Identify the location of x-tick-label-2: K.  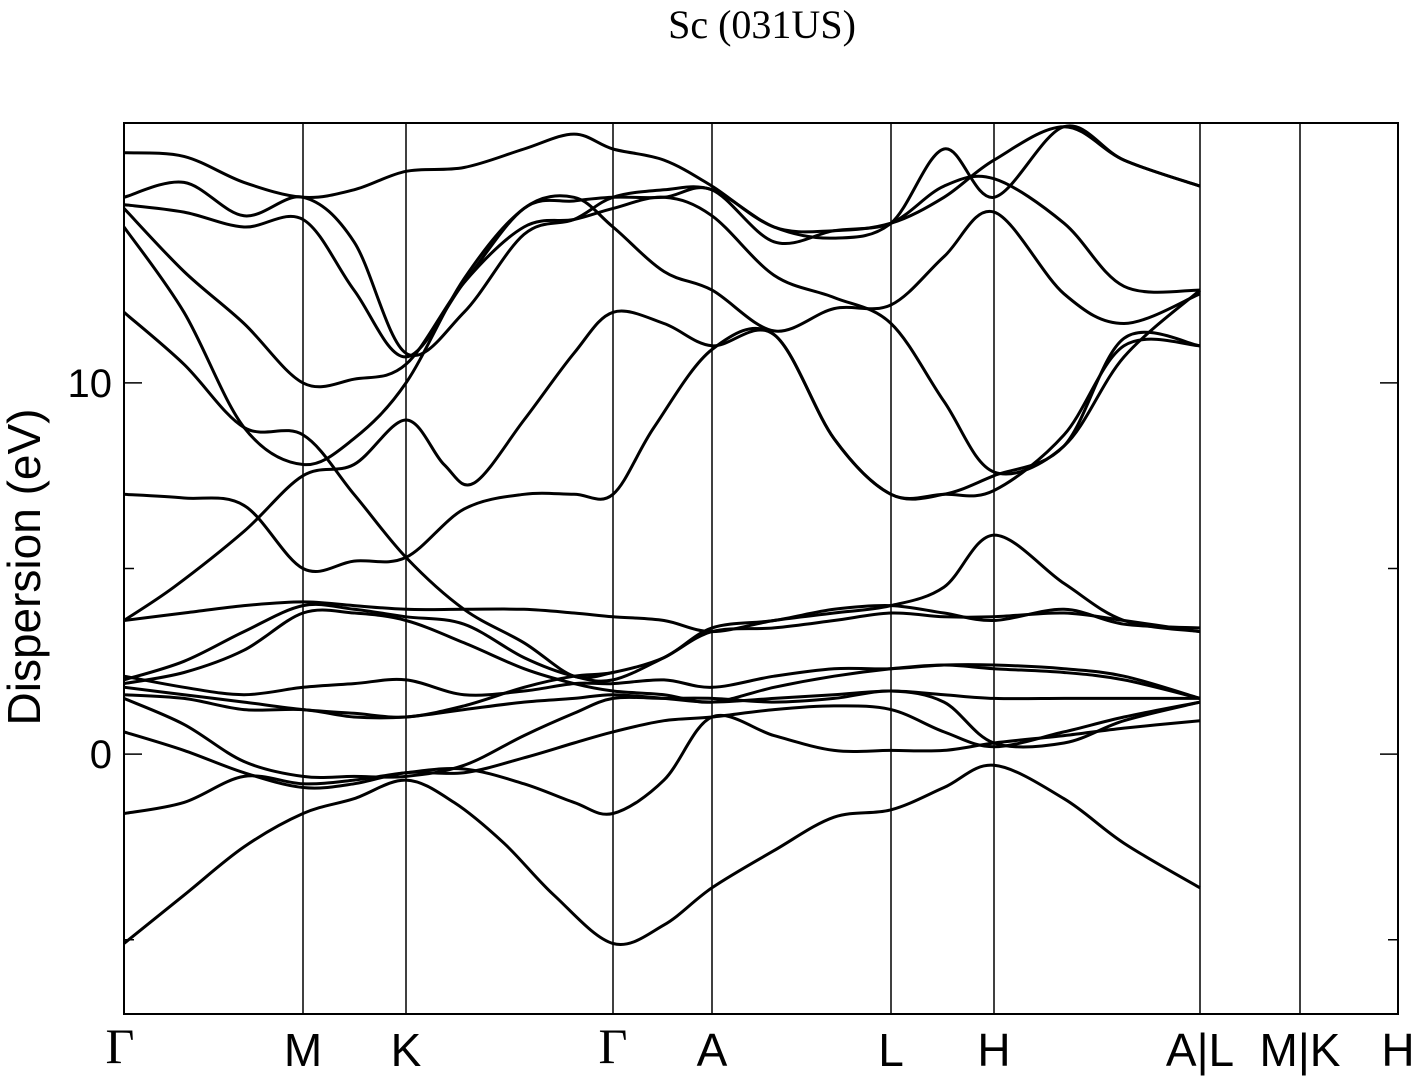
(406, 1050).